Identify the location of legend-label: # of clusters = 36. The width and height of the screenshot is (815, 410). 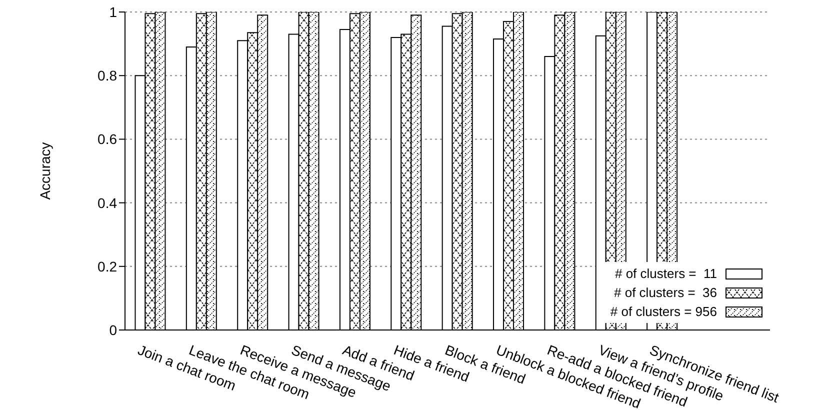
(665, 292).